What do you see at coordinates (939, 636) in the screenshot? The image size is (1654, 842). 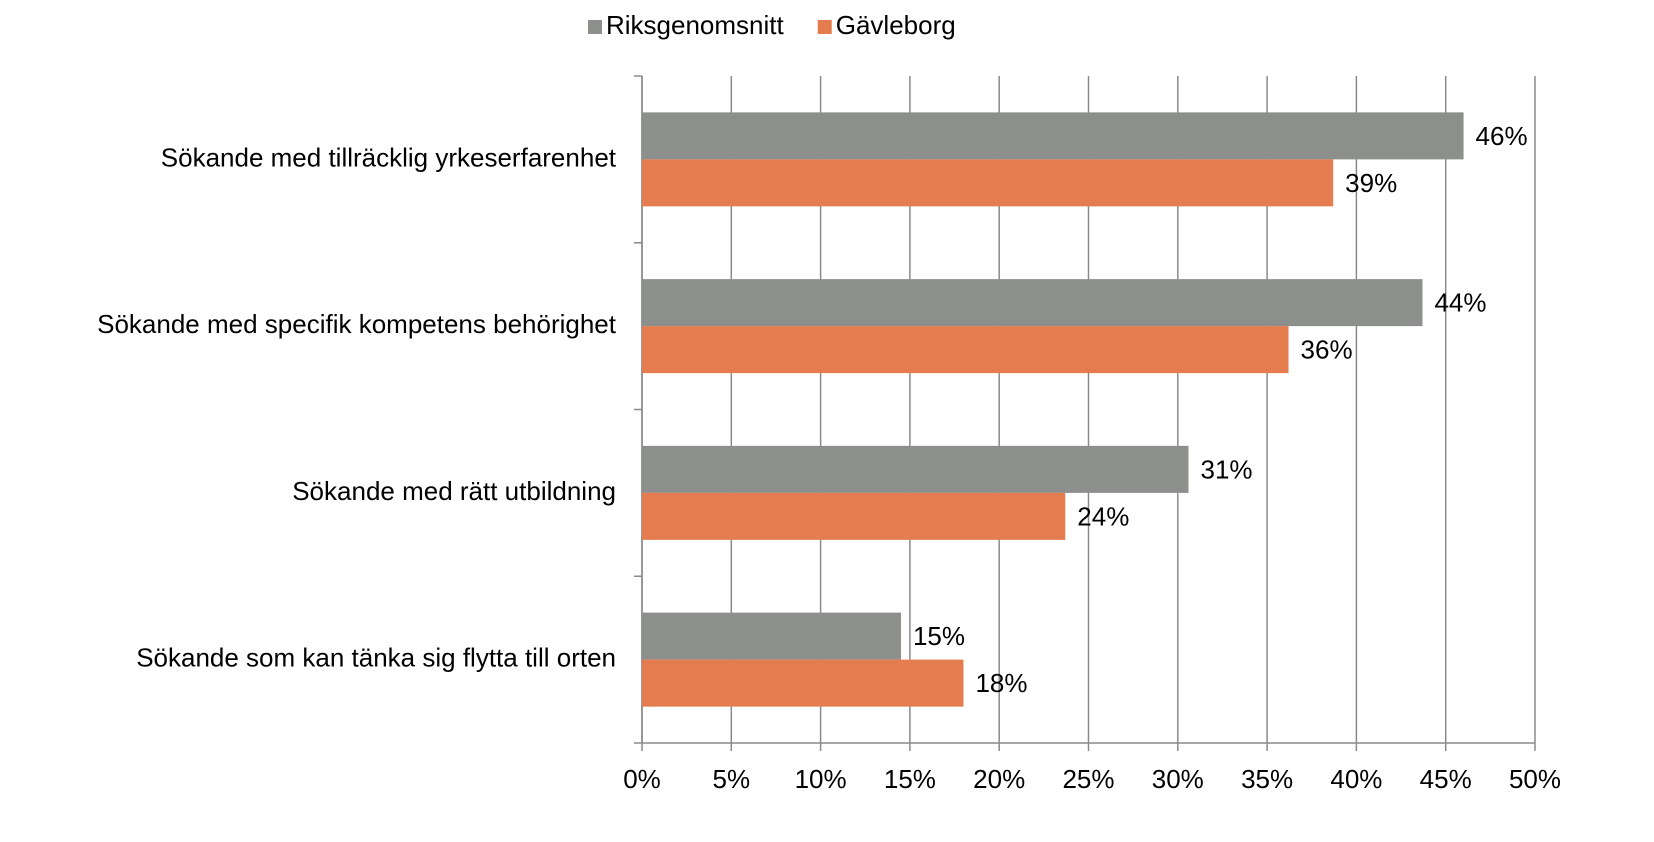 I see `data-label: 15%` at bounding box center [939, 636].